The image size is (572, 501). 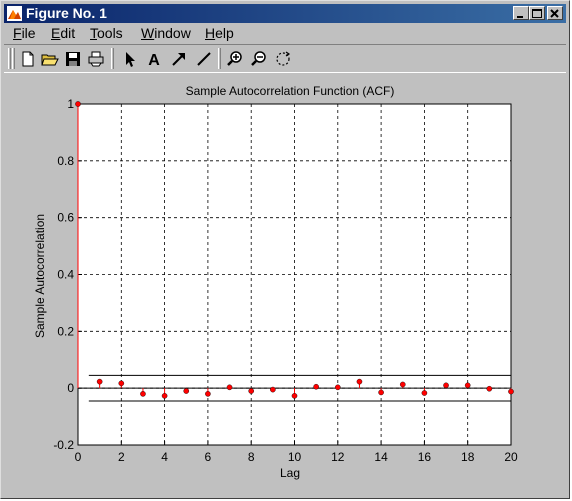 I want to click on menu-window: Window, so click(x=166, y=33).